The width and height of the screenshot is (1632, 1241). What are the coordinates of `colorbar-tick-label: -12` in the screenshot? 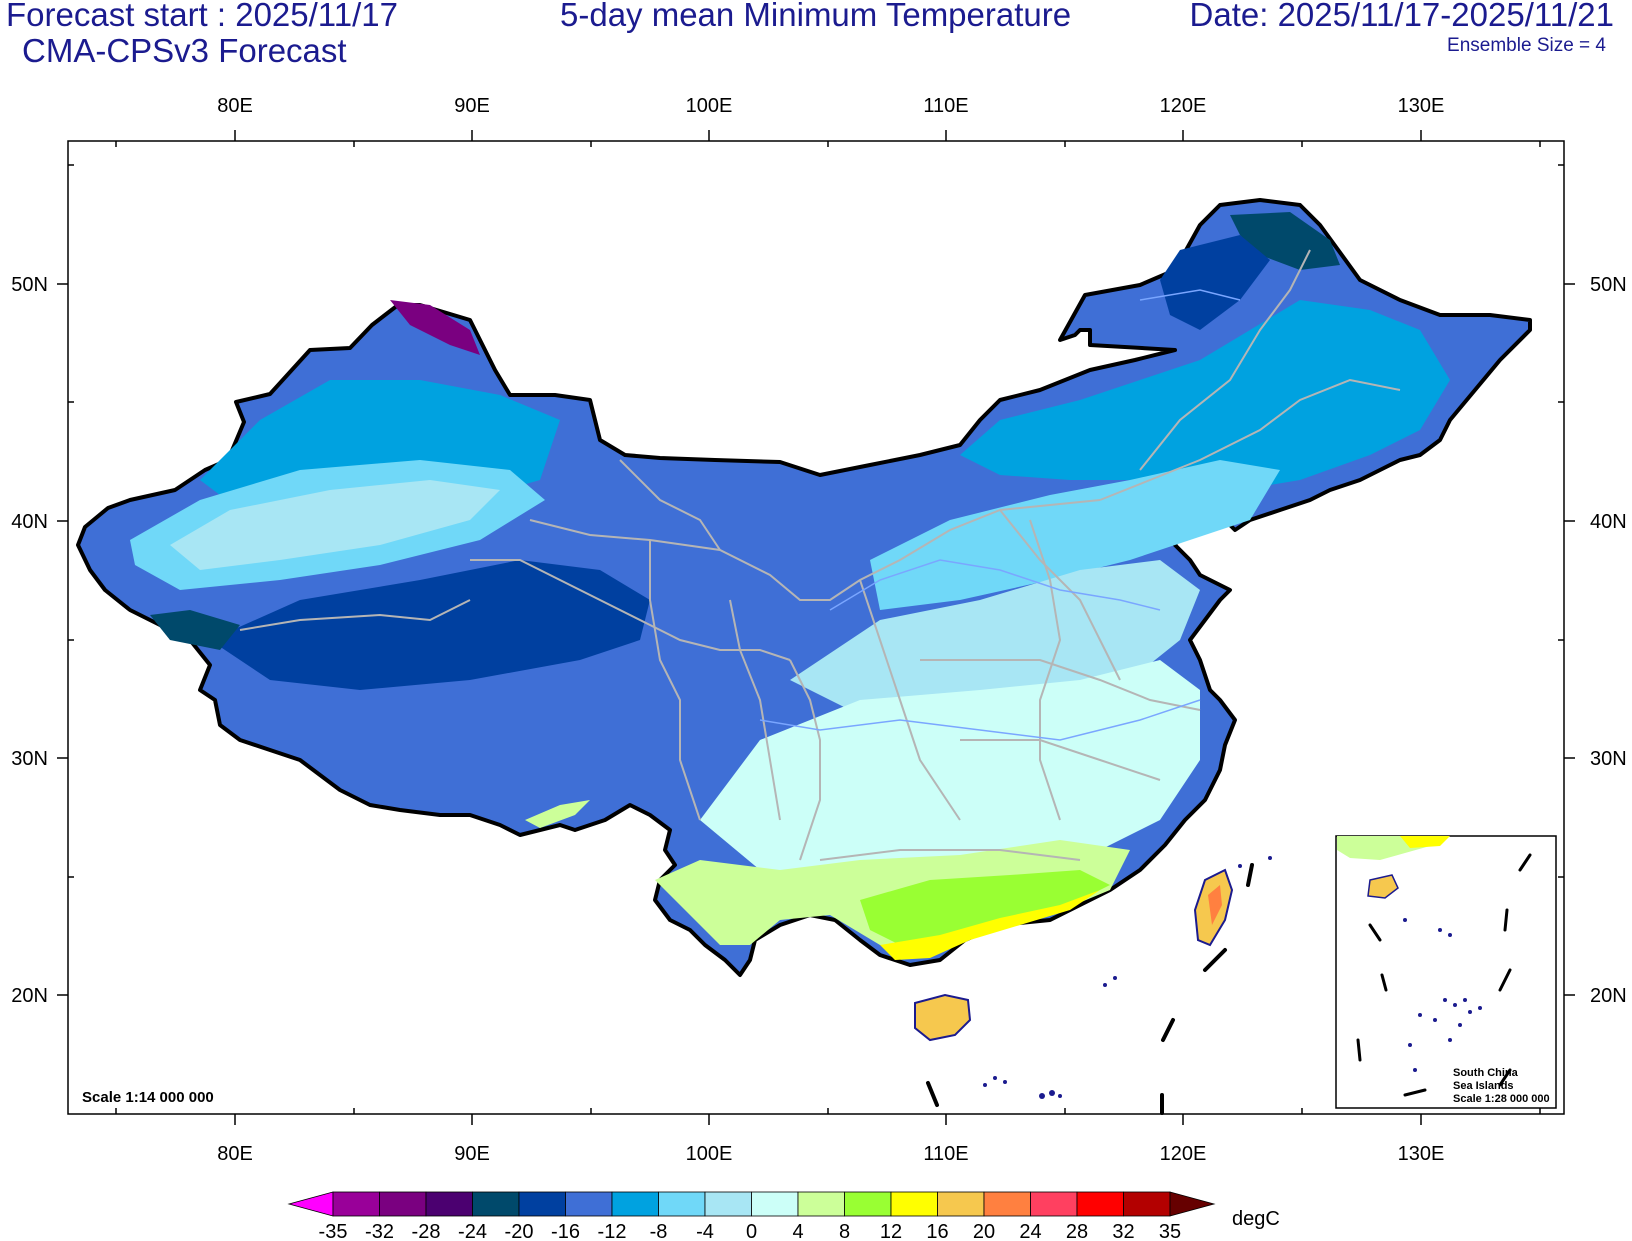 It's located at (612, 1231).